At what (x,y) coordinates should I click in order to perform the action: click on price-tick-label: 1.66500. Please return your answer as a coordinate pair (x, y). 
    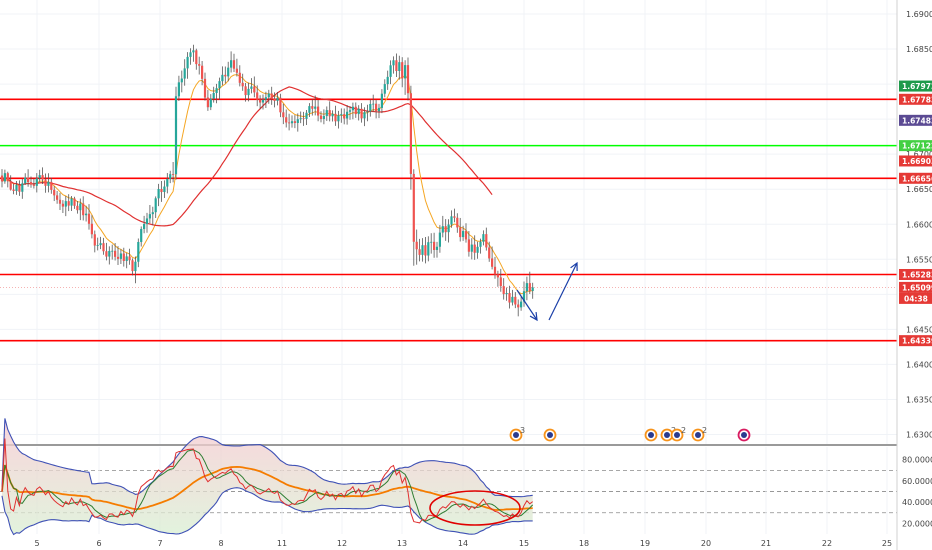
    Looking at the image, I should click on (919, 189).